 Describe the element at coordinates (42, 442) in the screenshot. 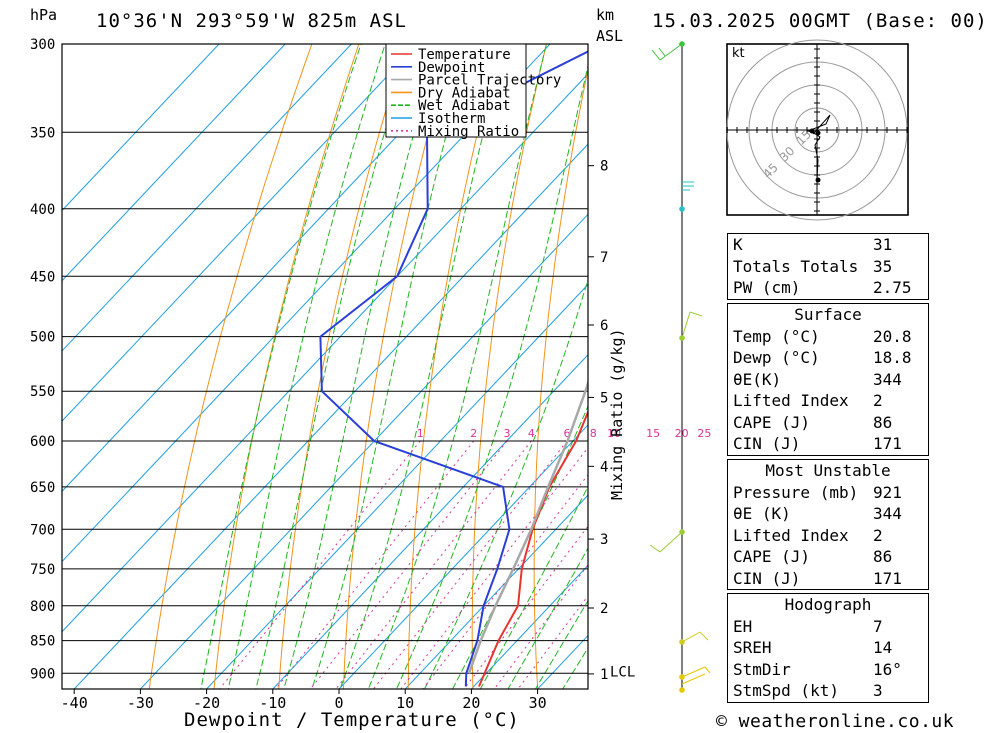

I see `pressure-tick-label: 600` at that location.